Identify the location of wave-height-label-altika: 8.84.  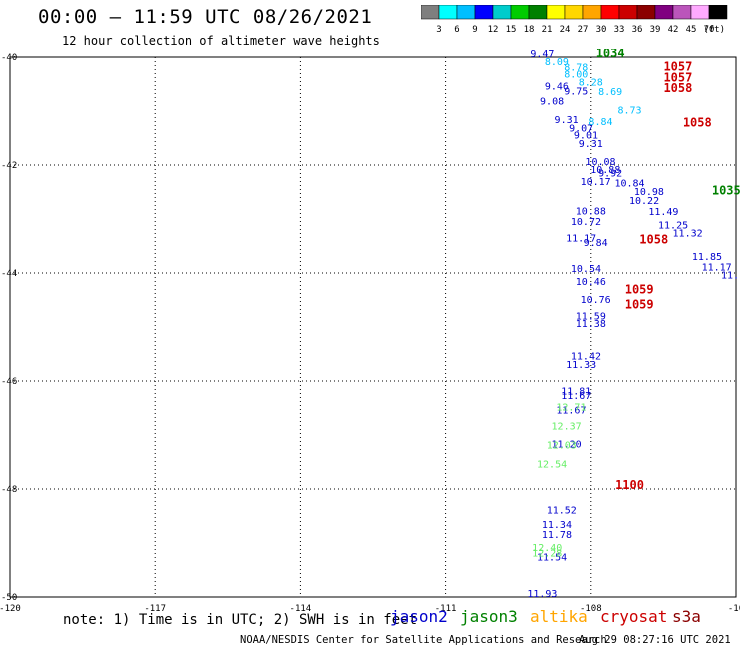
(600, 122).